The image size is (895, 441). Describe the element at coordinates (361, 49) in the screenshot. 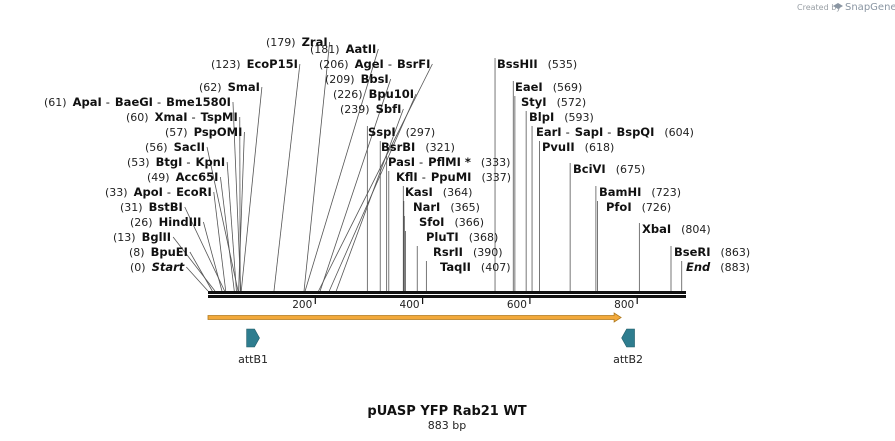

I see `enzyme-name: AatII` at that location.